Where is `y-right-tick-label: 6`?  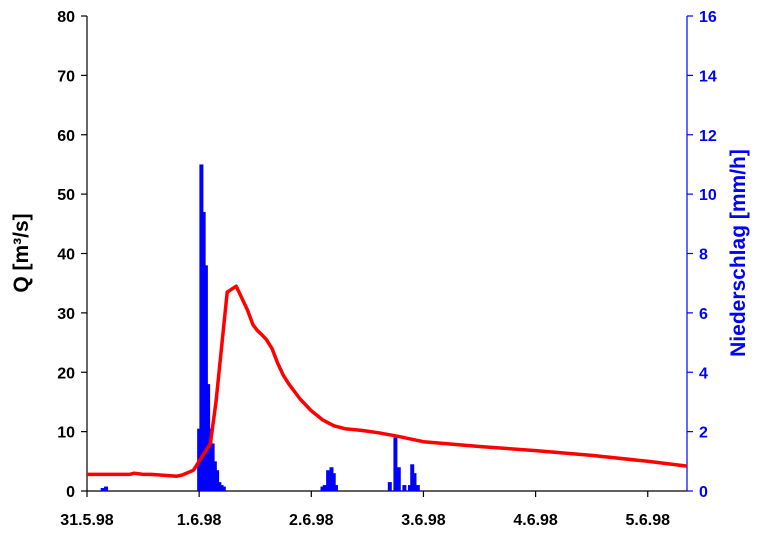
y-right-tick-label: 6 is located at coordinates (703, 314).